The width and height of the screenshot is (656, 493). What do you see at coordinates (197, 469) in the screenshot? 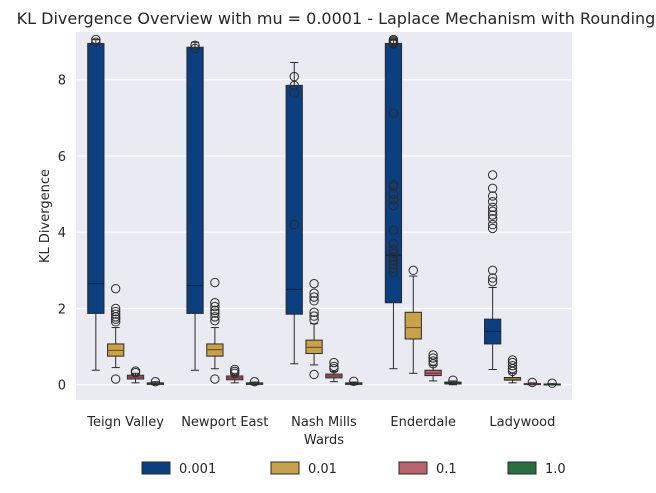
I see `legend-label: 0.001` at bounding box center [197, 469].